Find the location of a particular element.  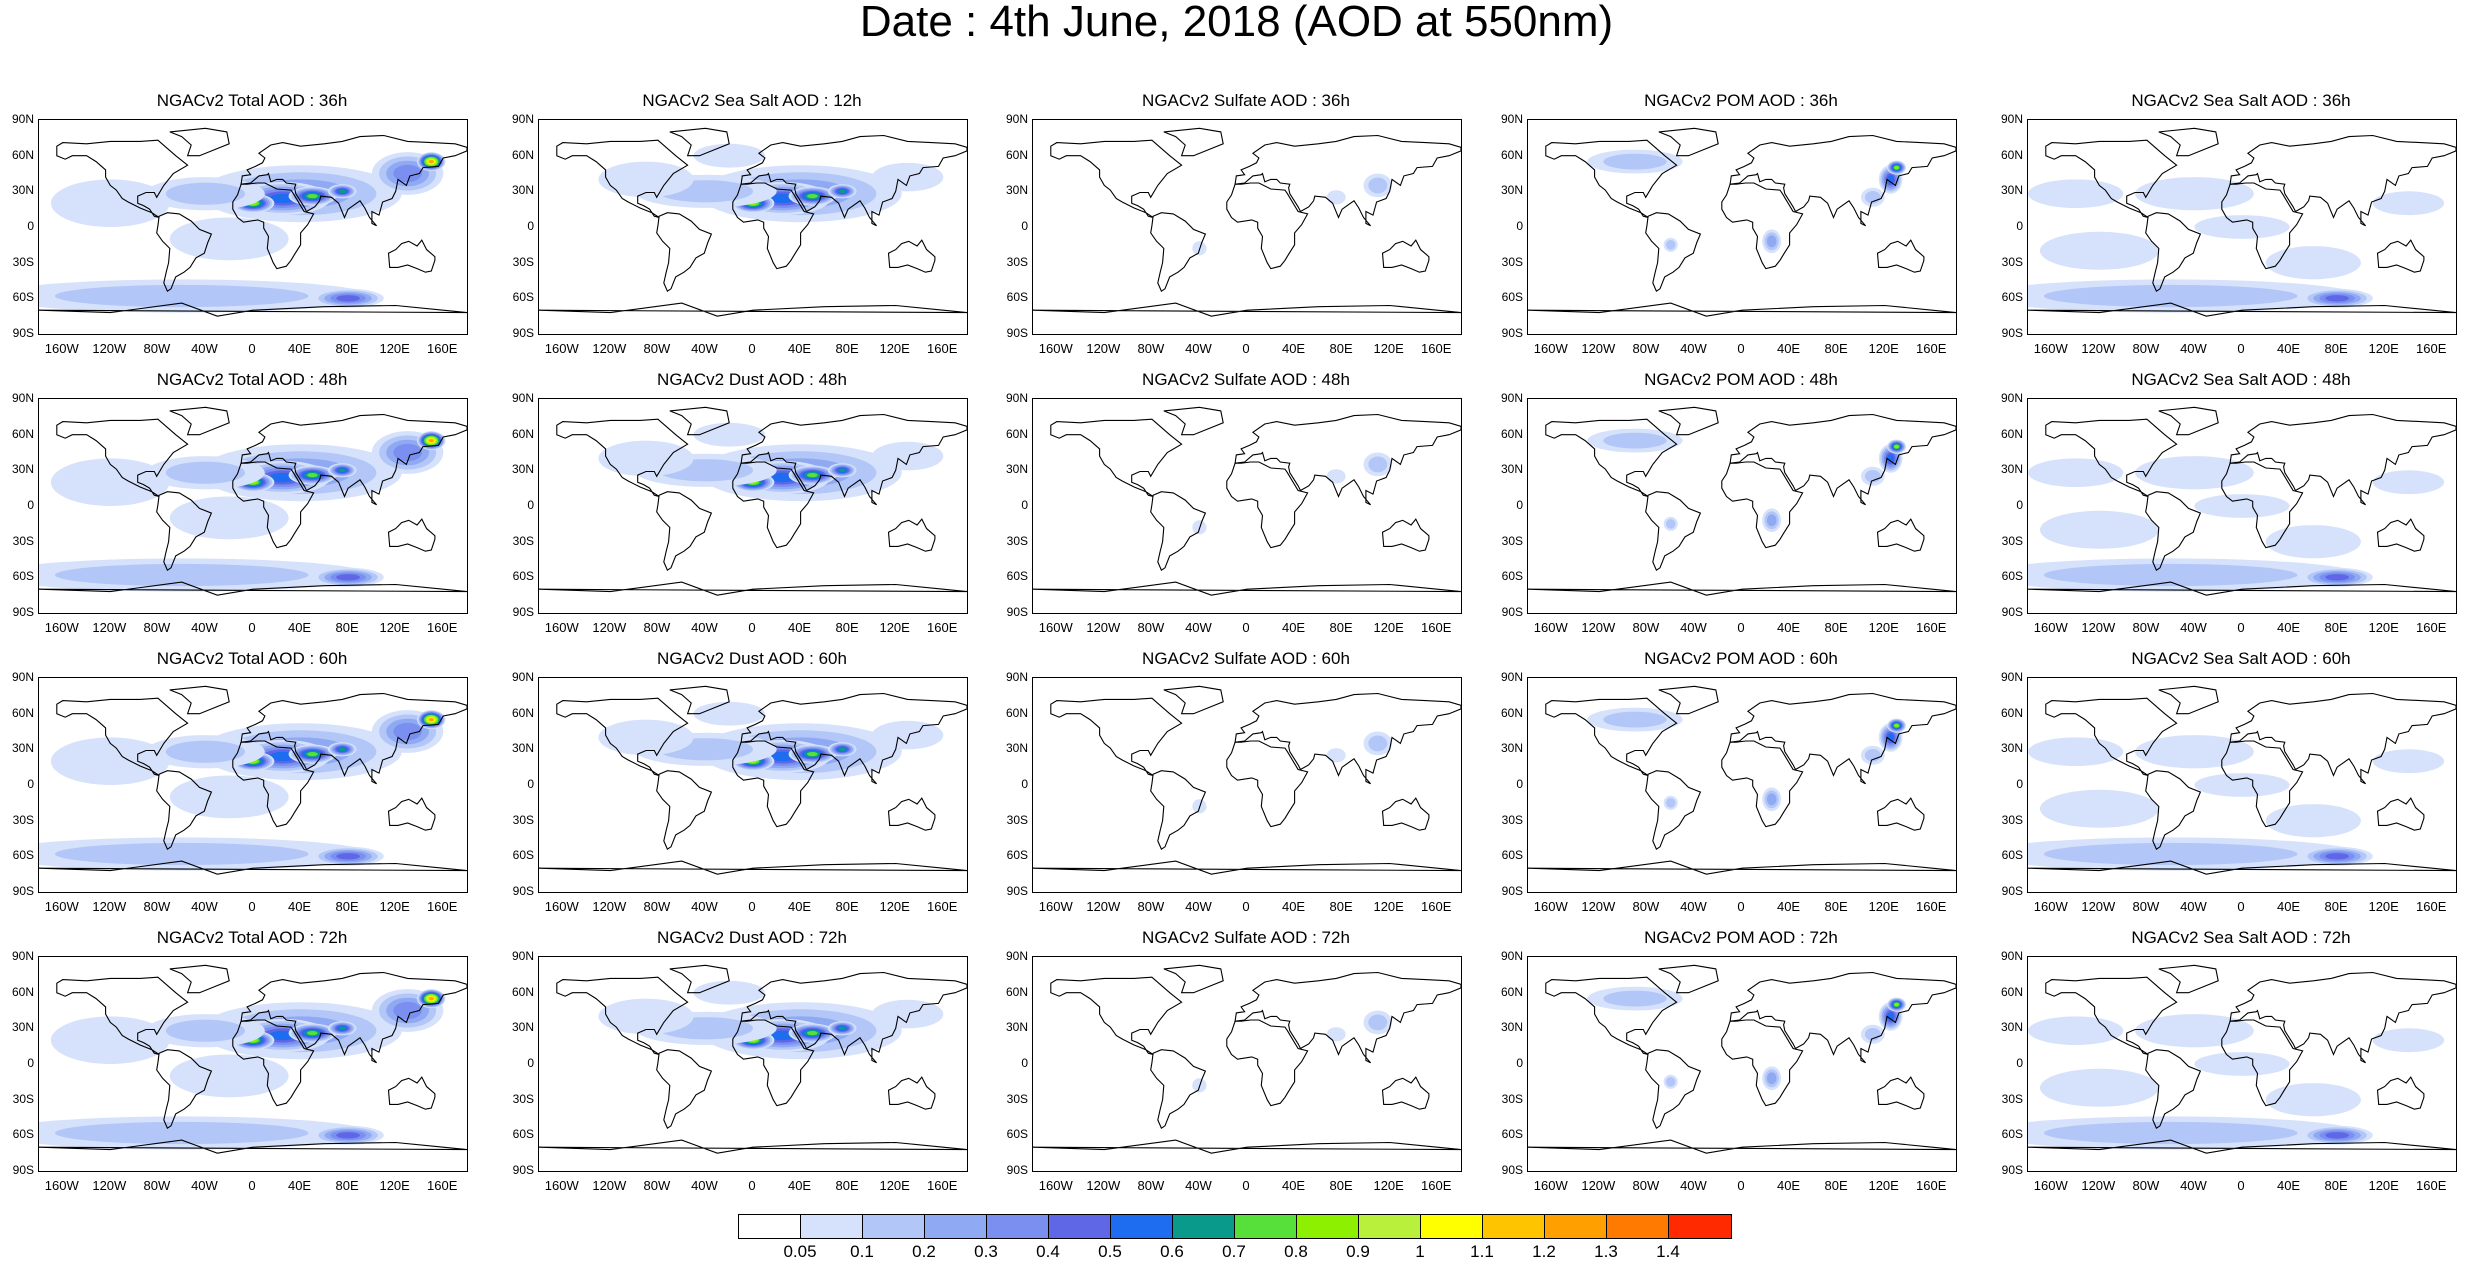

latitude-tick-label: 0 is located at coordinates (1519, 1063).